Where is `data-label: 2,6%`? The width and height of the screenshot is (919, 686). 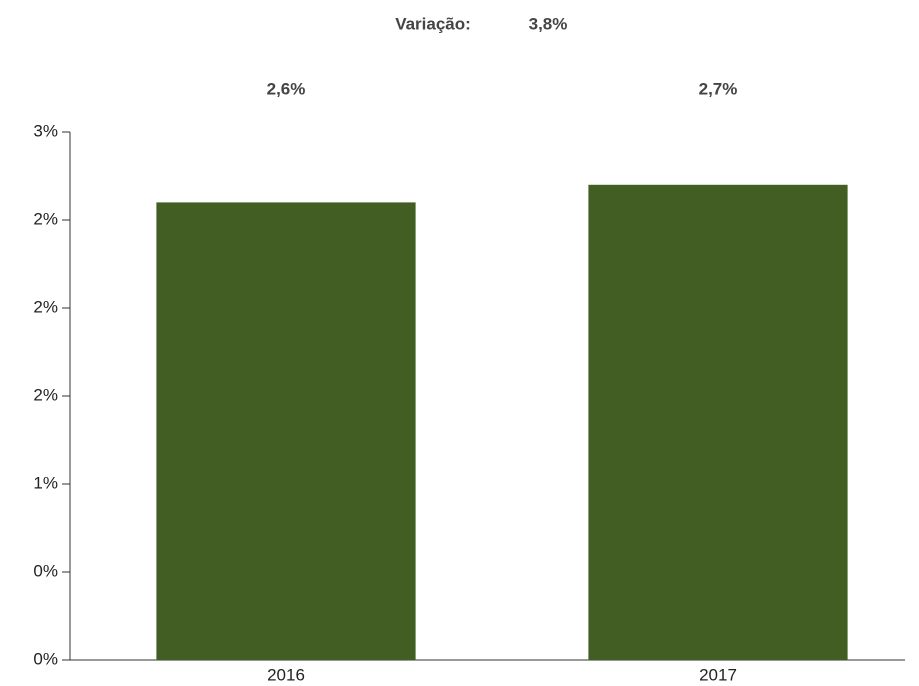
data-label: 2,6% is located at coordinates (286, 88).